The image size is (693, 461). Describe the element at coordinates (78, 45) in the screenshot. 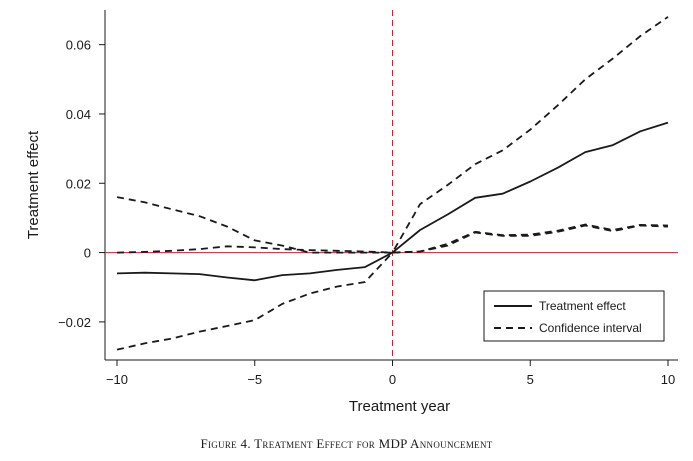

I see `y-tick-label: 0.06` at that location.